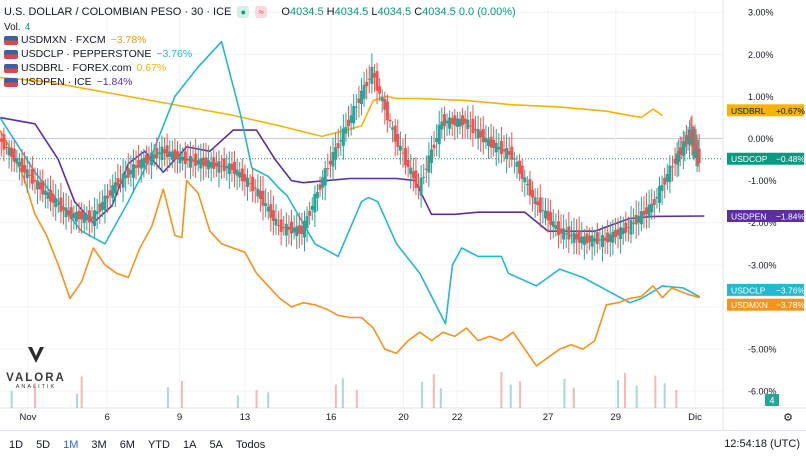 The height and width of the screenshot is (463, 806). I want to click on gear-icon: ⚙, so click(788, 418).